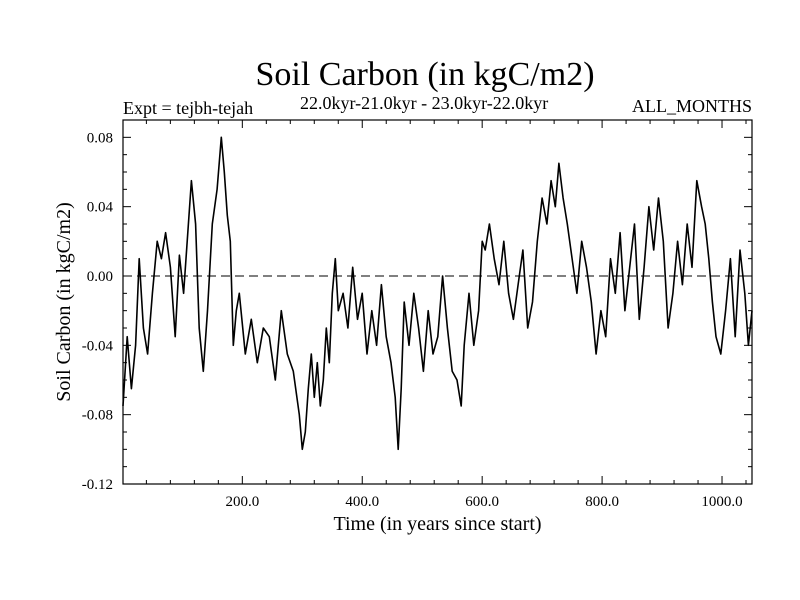  I want to click on y-axis-label: Soil Carbon (in kgC/m2), so click(64, 301).